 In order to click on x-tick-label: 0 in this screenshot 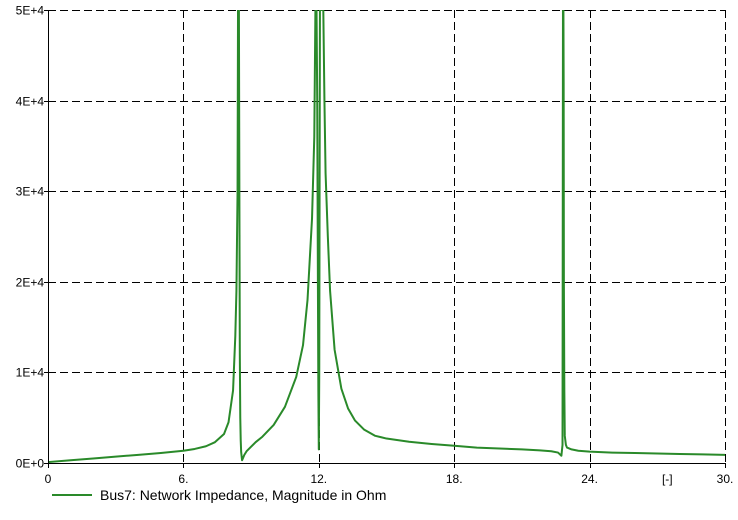, I will do `click(48, 479)`.